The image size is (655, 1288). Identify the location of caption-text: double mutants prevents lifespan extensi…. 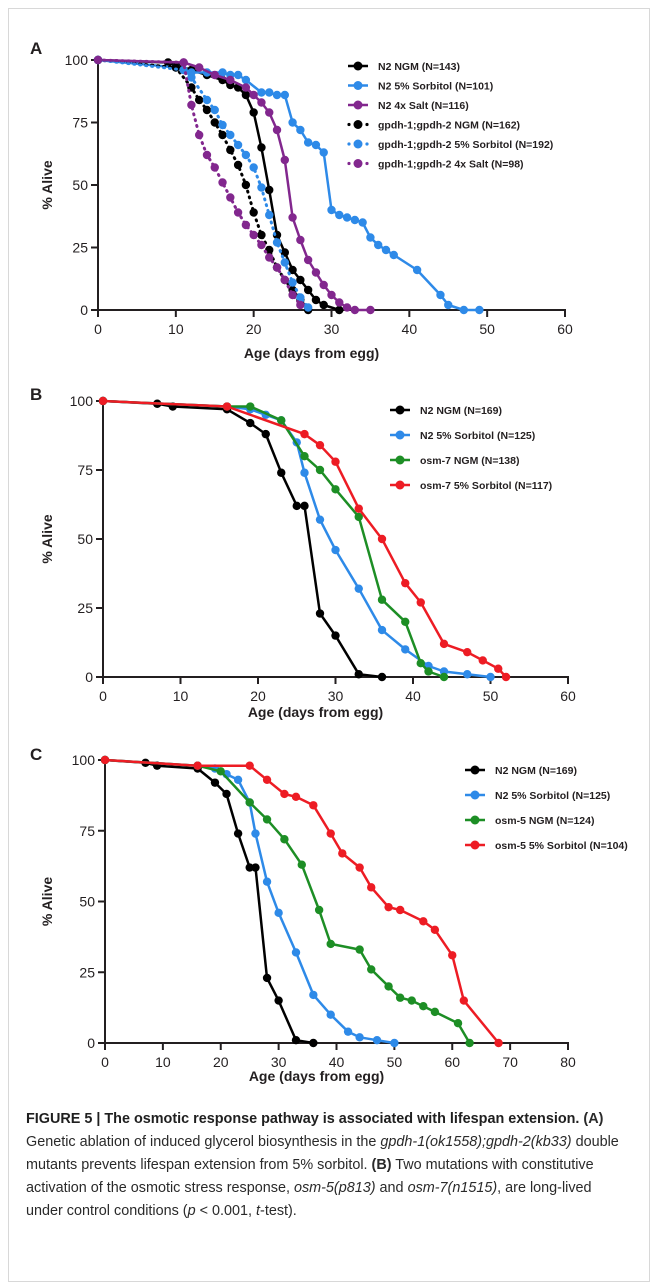
(322, 1153).